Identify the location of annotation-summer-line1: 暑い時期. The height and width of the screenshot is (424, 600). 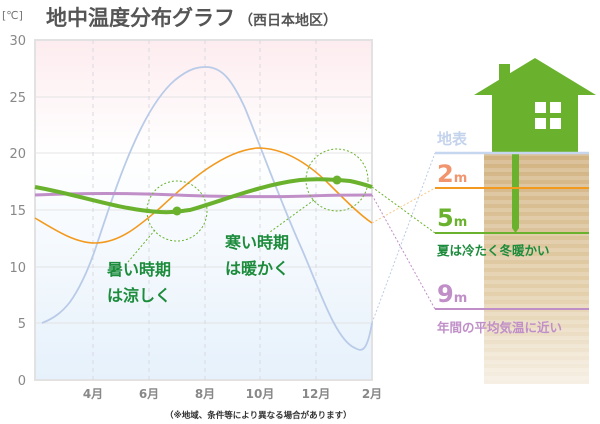
(139, 269).